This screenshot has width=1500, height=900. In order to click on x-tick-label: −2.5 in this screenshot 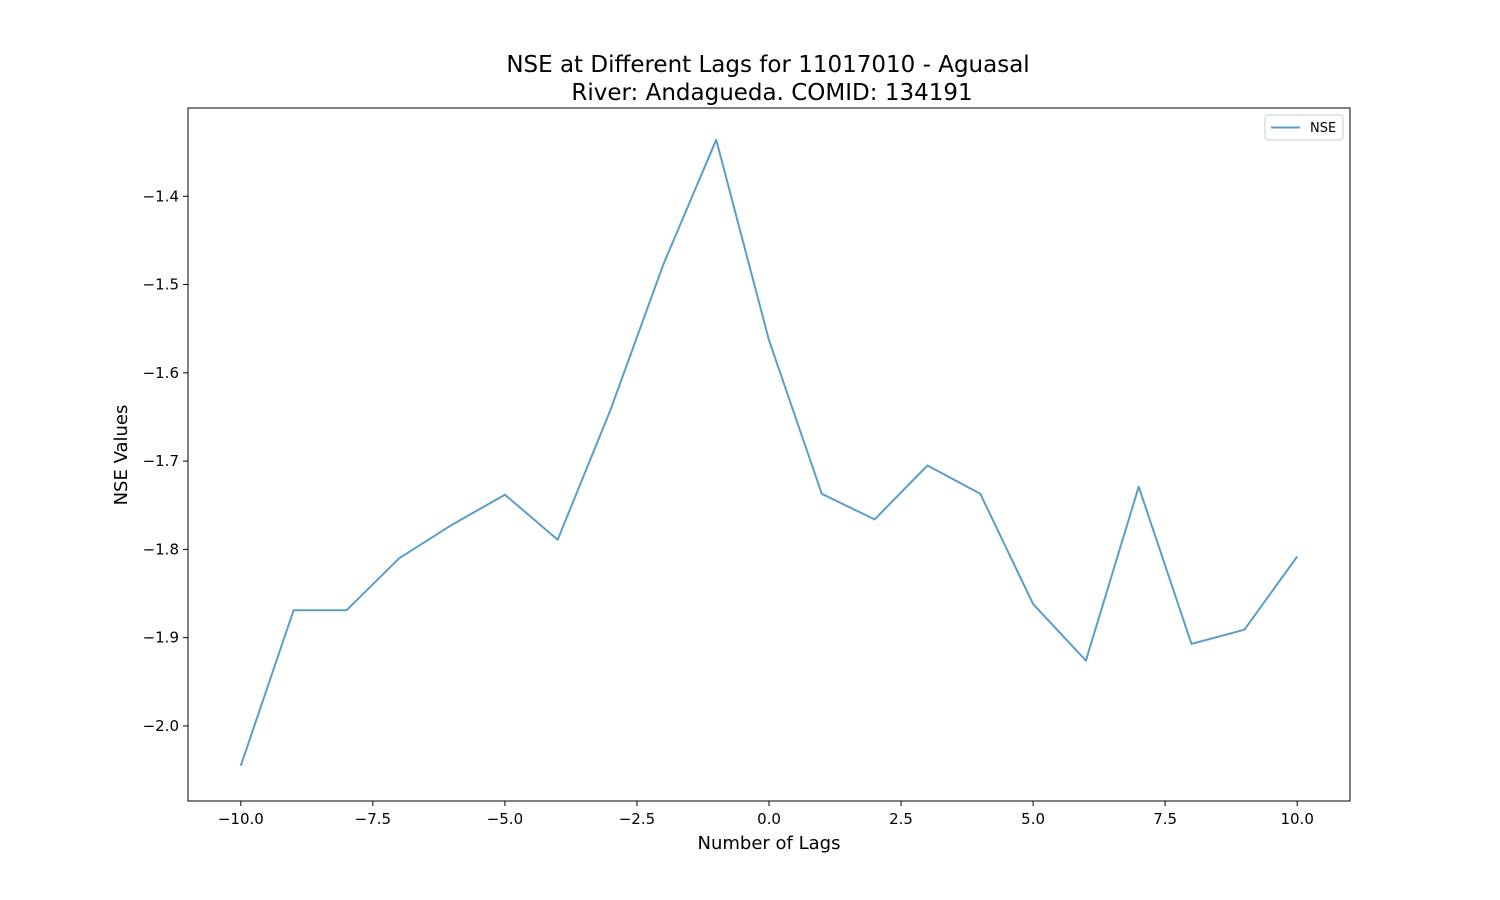, I will do `click(637, 819)`.